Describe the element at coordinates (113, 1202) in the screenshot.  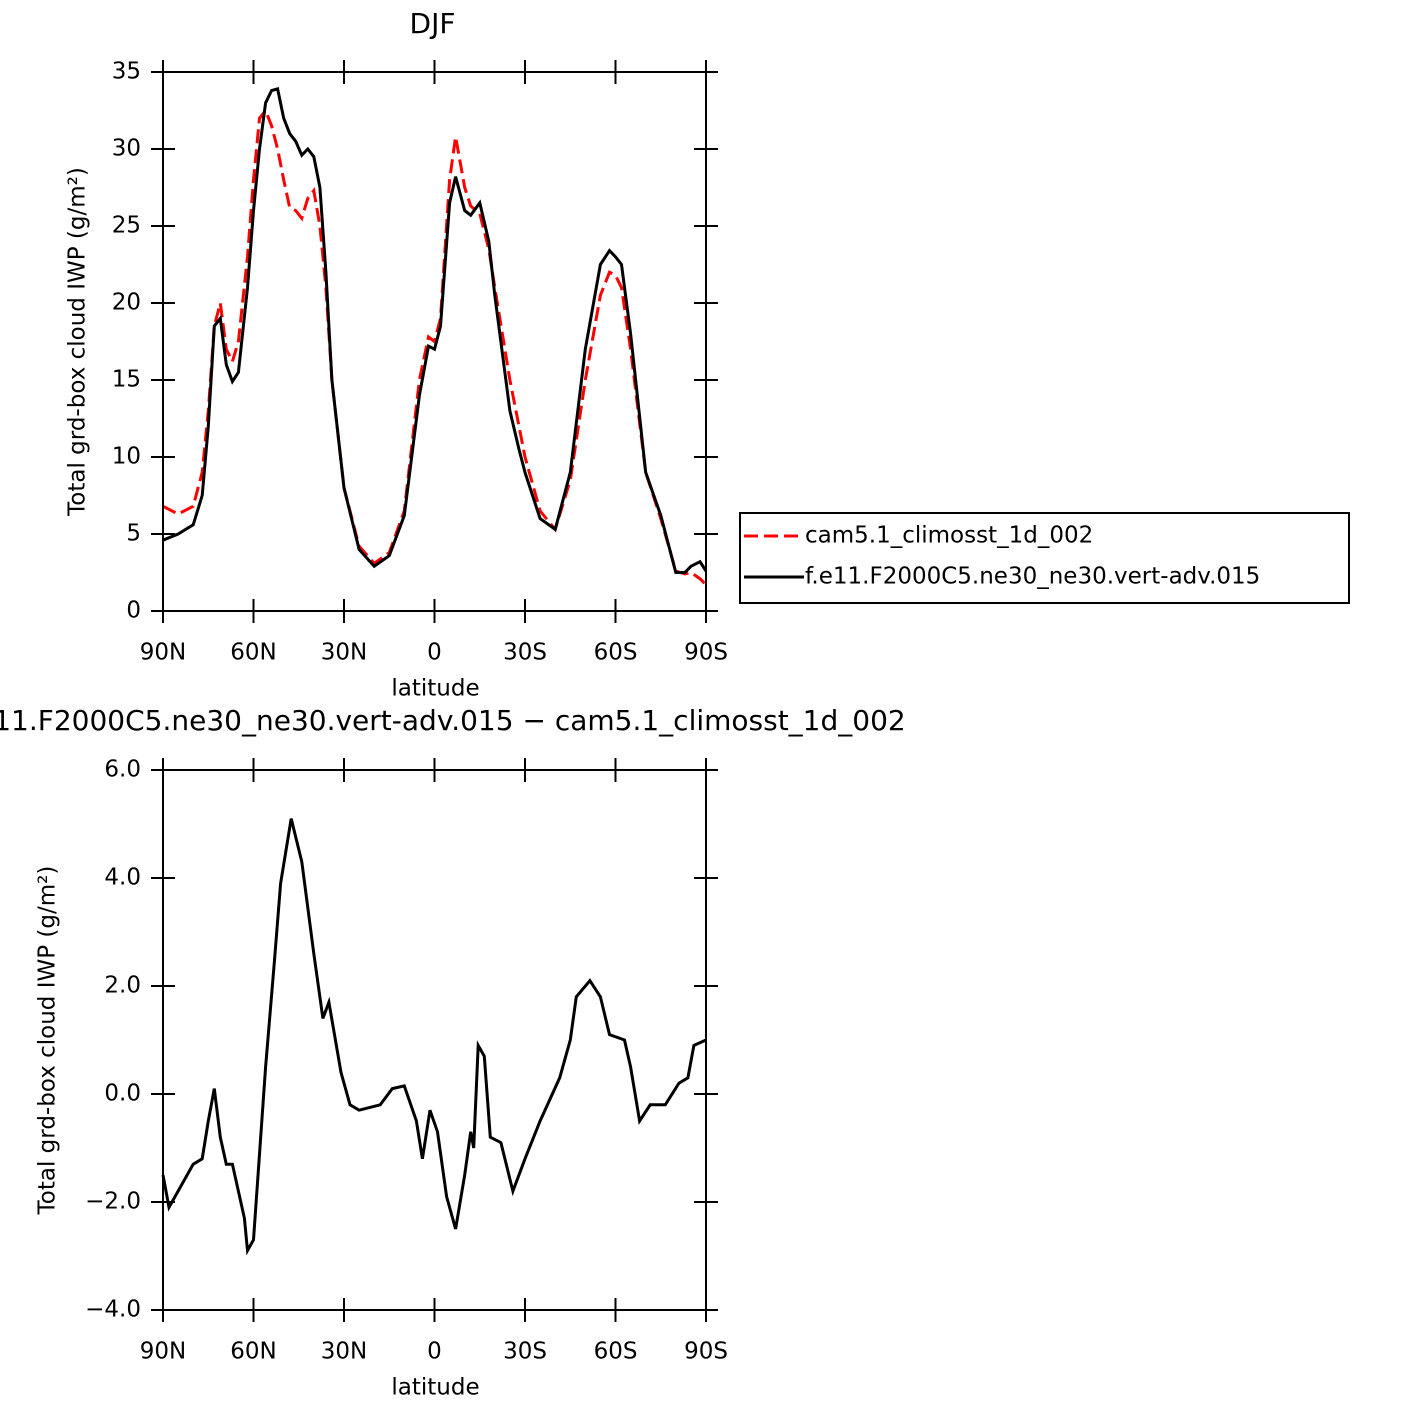
I see `y-tick-label: −2.0` at that location.